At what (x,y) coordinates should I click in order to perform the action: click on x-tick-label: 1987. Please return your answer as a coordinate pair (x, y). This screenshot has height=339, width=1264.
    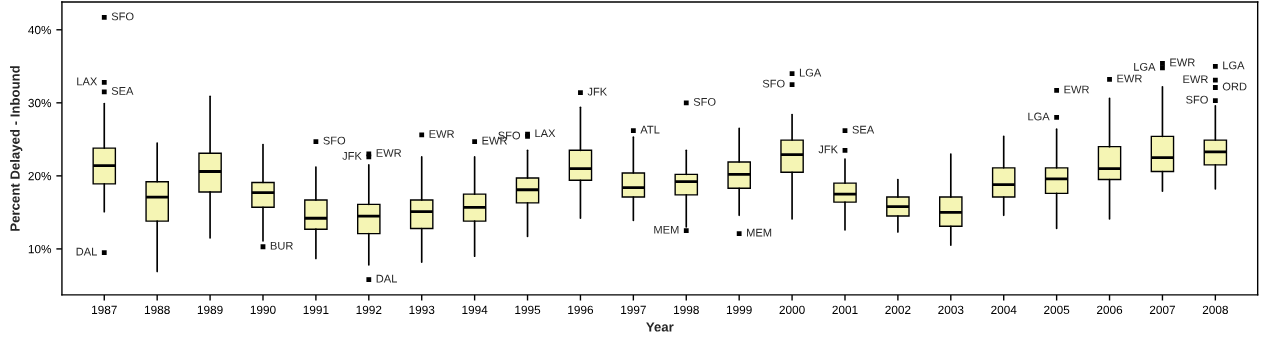
    Looking at the image, I should click on (104, 310).